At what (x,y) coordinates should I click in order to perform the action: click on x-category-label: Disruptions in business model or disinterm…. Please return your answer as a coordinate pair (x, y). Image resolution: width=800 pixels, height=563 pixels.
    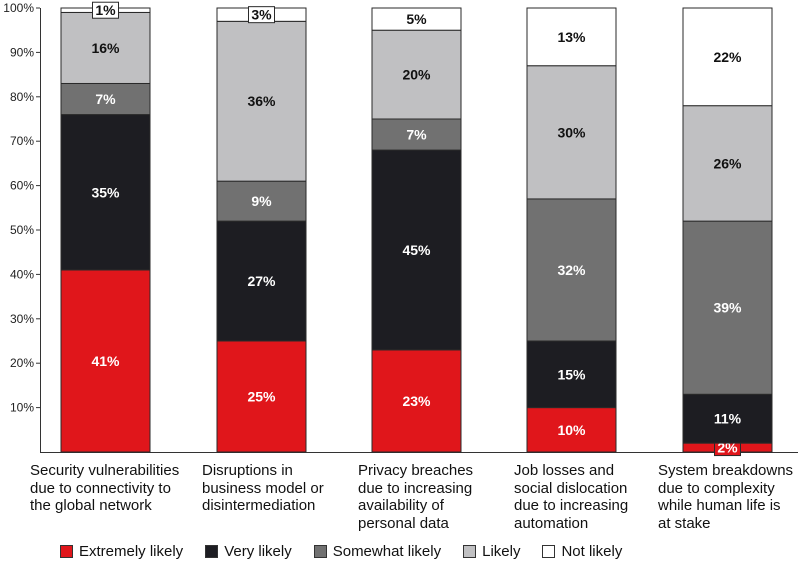
    Looking at the image, I should click on (277, 488).